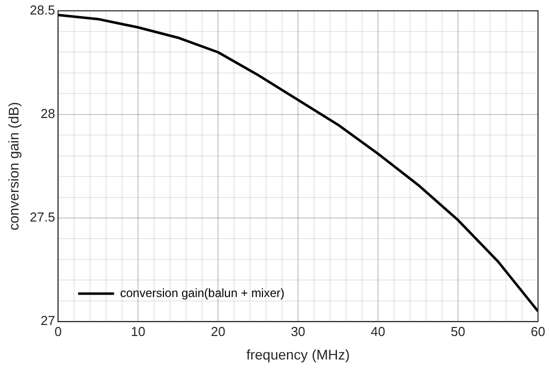  What do you see at coordinates (218, 331) in the screenshot?
I see `x-tick-label: 20` at bounding box center [218, 331].